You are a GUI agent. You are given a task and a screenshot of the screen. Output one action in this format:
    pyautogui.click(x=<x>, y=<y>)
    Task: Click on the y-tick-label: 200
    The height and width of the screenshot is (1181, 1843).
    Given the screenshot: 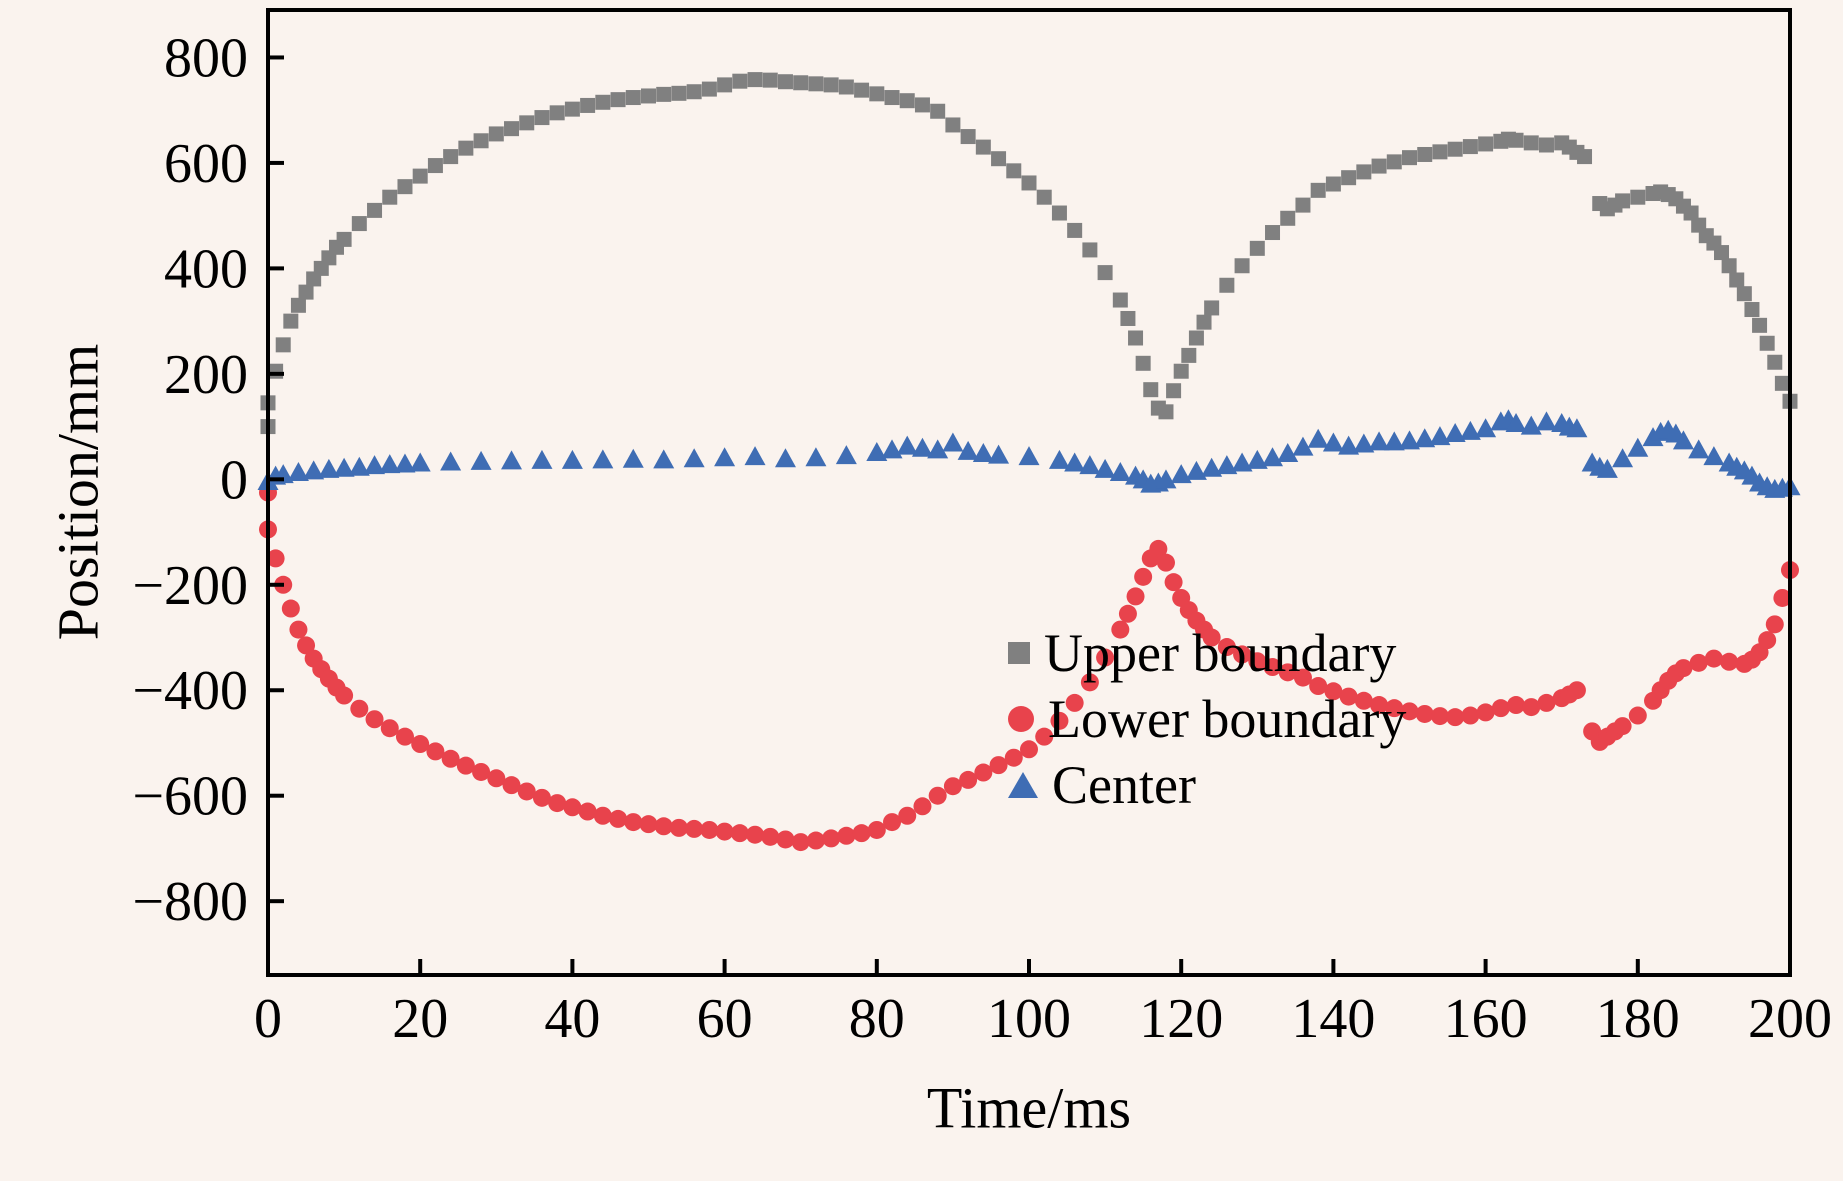 What is the action you would take?
    pyautogui.click(x=206, y=375)
    